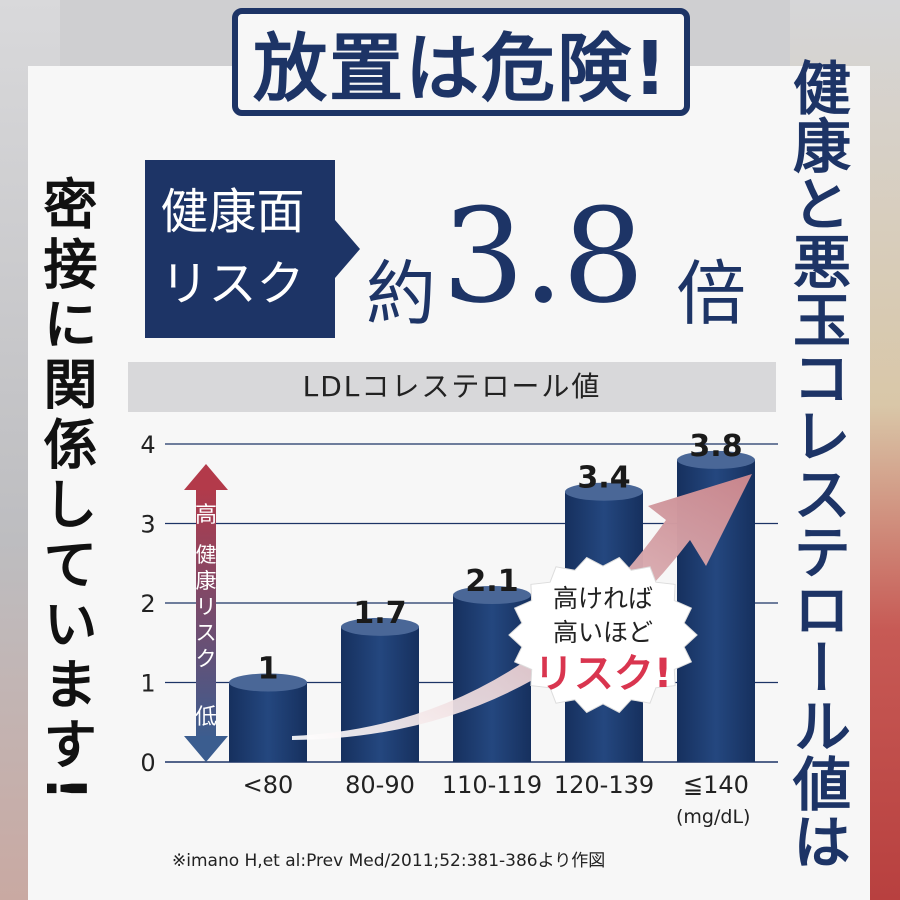 This screenshot has width=900, height=900. Describe the element at coordinates (817, 464) in the screenshot. I see `right-vertical-text: 健康と悪玉コレステロール値は` at that location.